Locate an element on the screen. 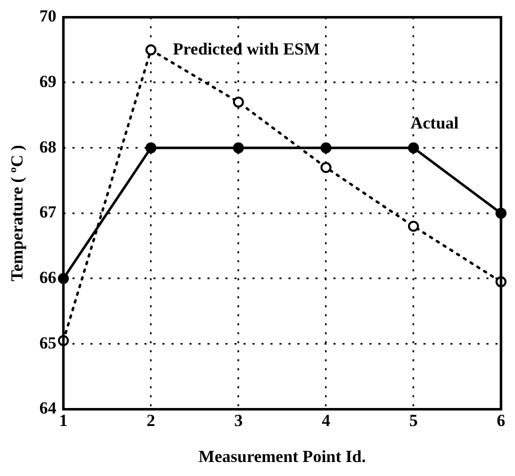 The width and height of the screenshot is (515, 476). y-tick-label: 67 is located at coordinates (48, 212).